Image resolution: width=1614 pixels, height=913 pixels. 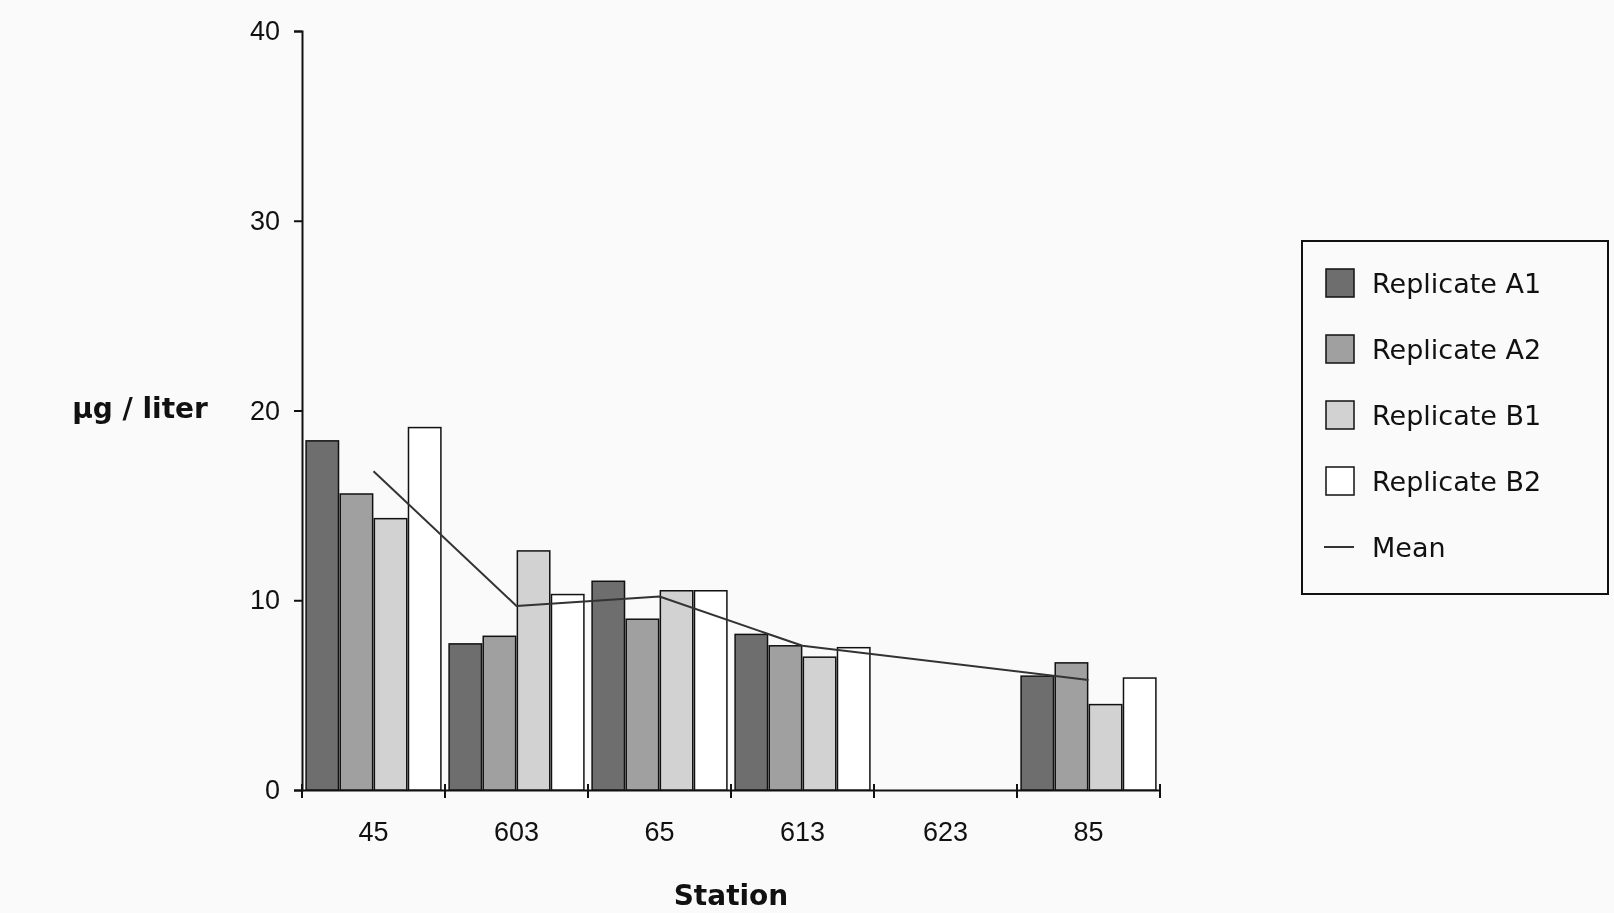 What do you see at coordinates (1409, 547) in the screenshot?
I see `legend-label: Mean` at bounding box center [1409, 547].